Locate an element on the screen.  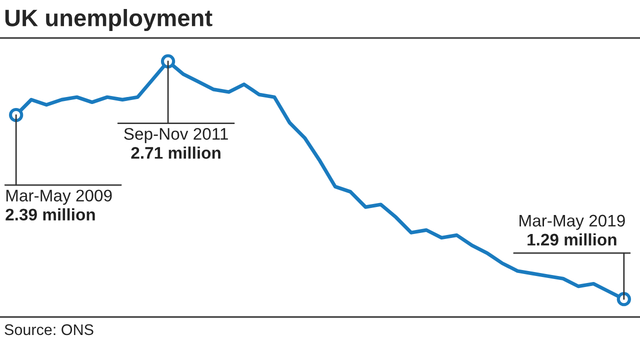
annotation: Mar-May 2019 1.29 million is located at coordinates (572, 230).